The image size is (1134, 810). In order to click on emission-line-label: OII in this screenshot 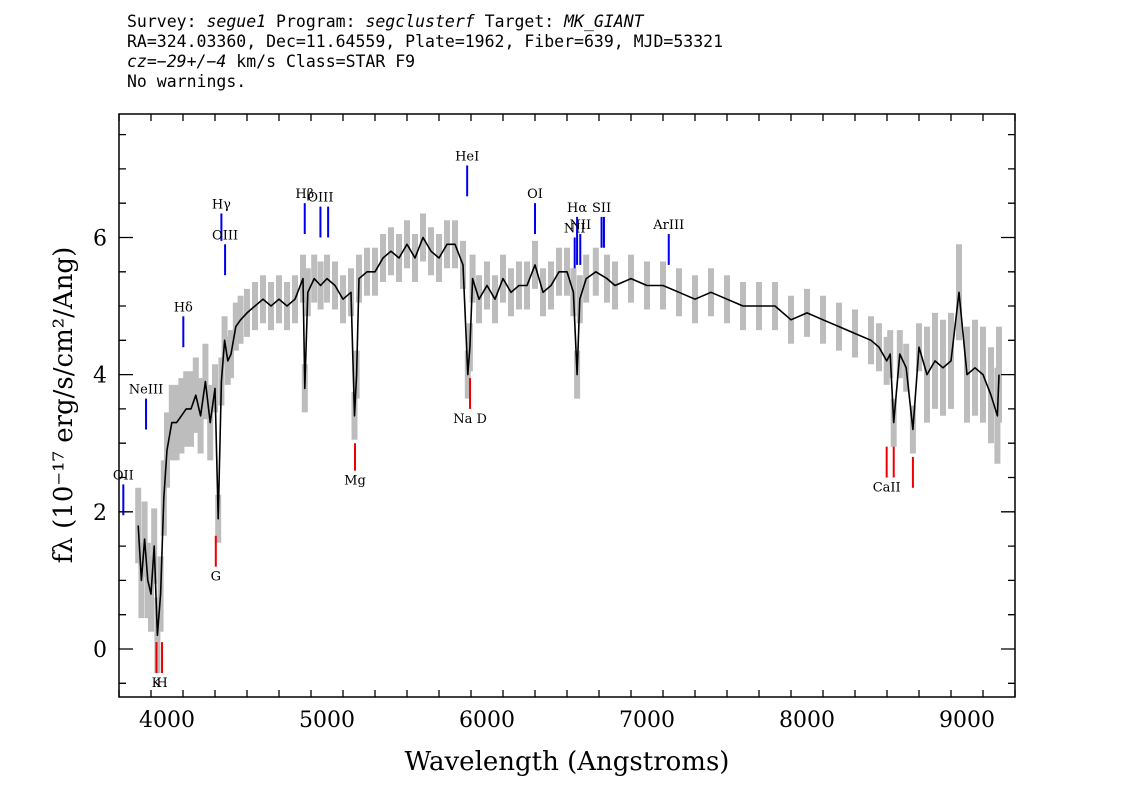, I will do `click(123, 475)`.